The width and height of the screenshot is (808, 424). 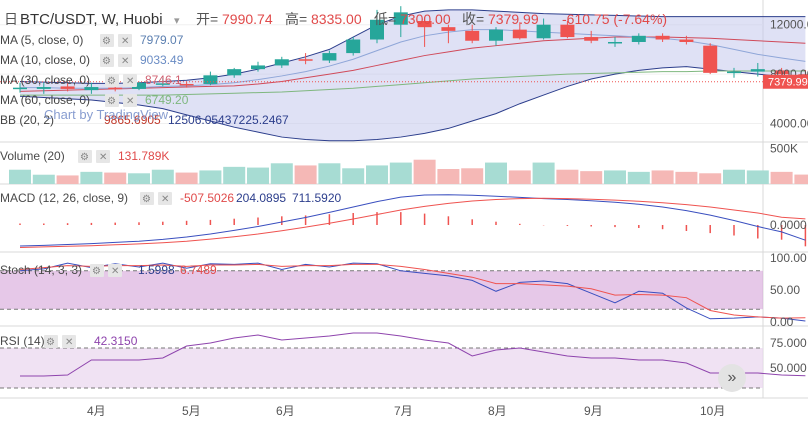 What do you see at coordinates (788, 368) in the screenshot?
I see `rsi-axis-tick: 50.000` at bounding box center [788, 368].